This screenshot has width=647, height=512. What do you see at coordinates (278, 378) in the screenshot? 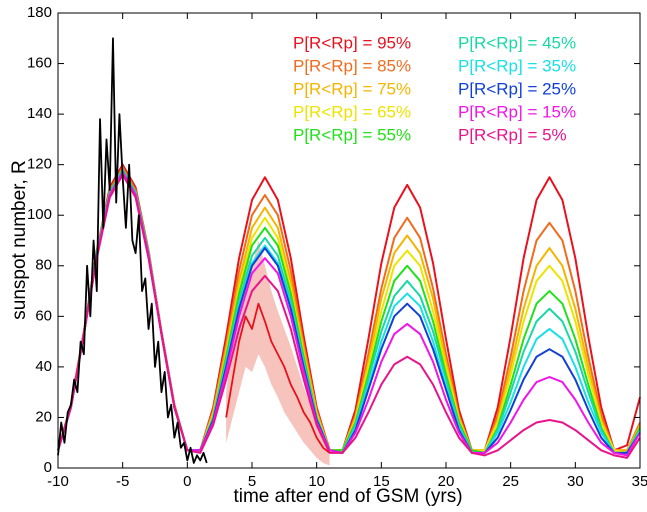
I see `observed-line` at bounding box center [278, 378].